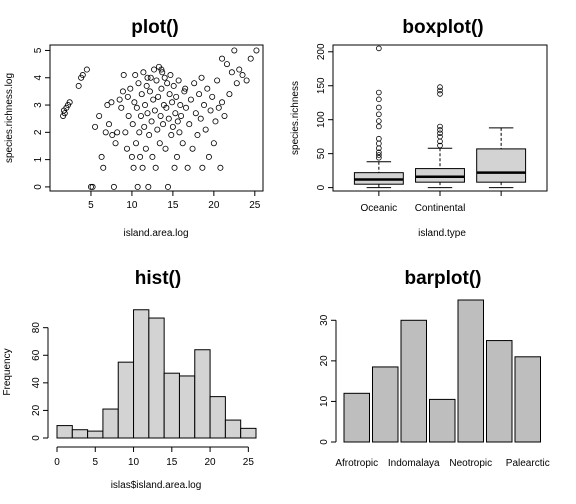  I want to click on histogram-y-ticks: 0 20 40 60 80, so click(40, 381).